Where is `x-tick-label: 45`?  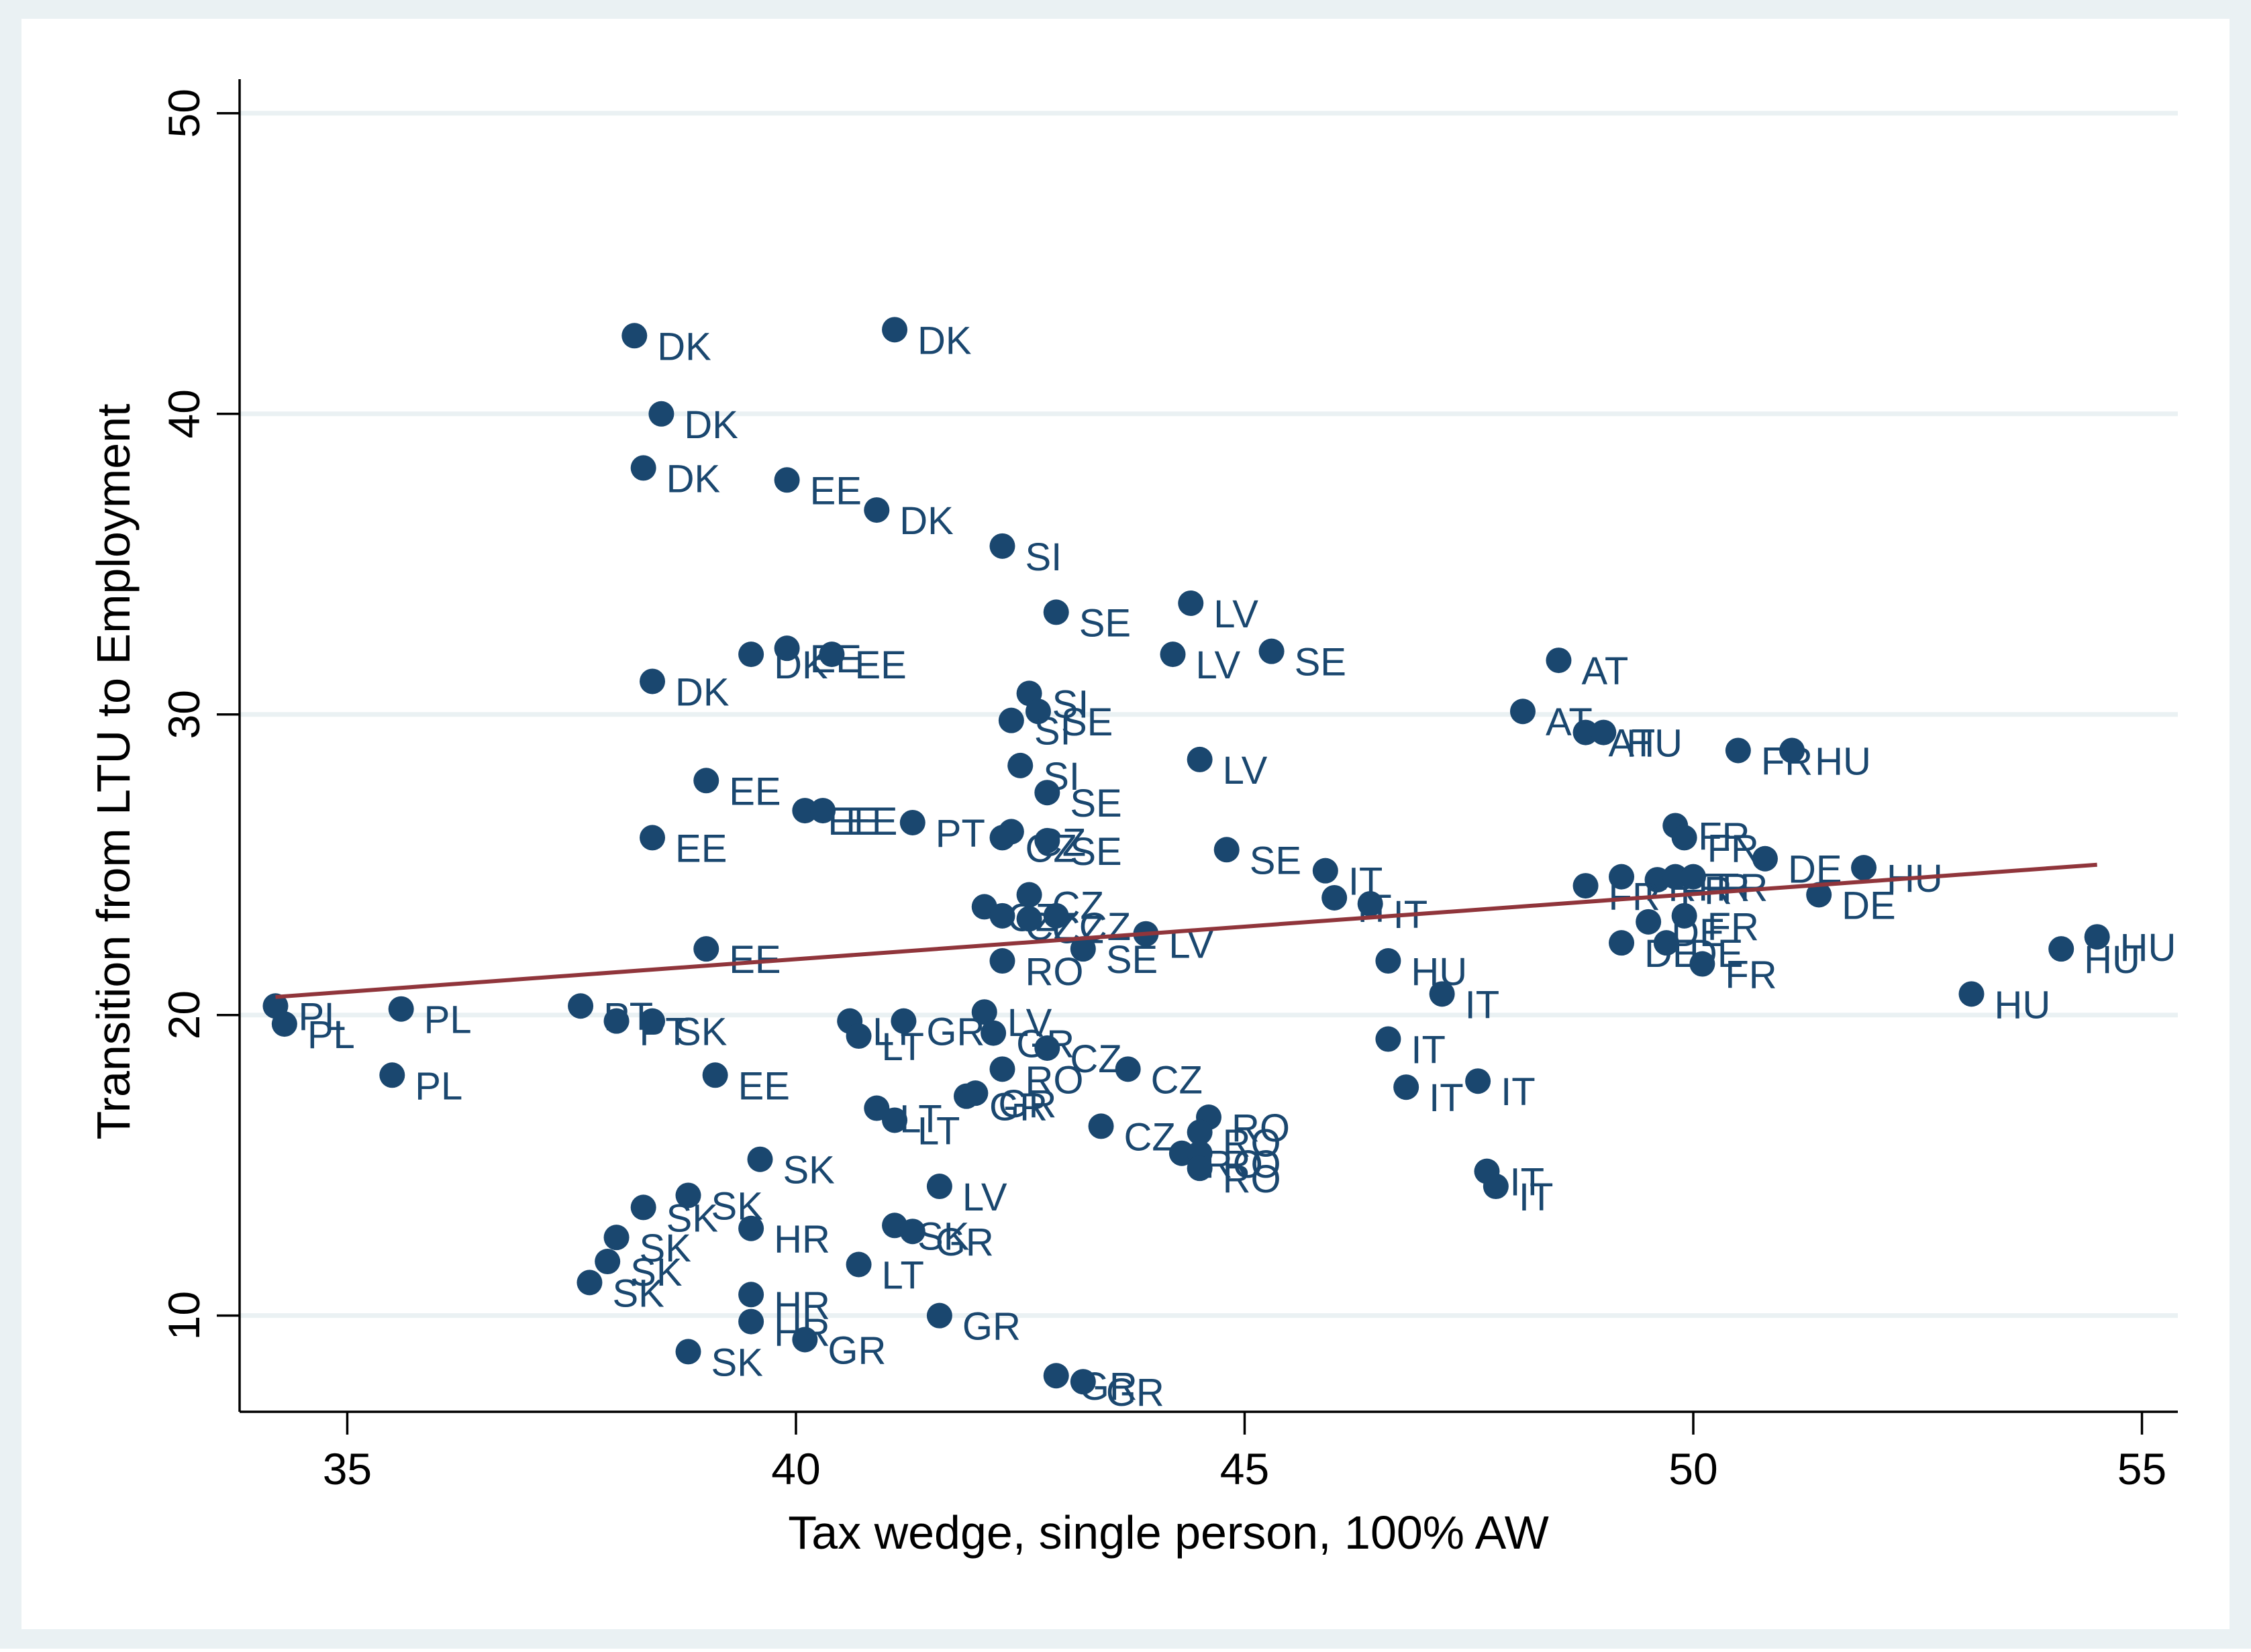
x-tick-label: 45 is located at coordinates (1245, 1469).